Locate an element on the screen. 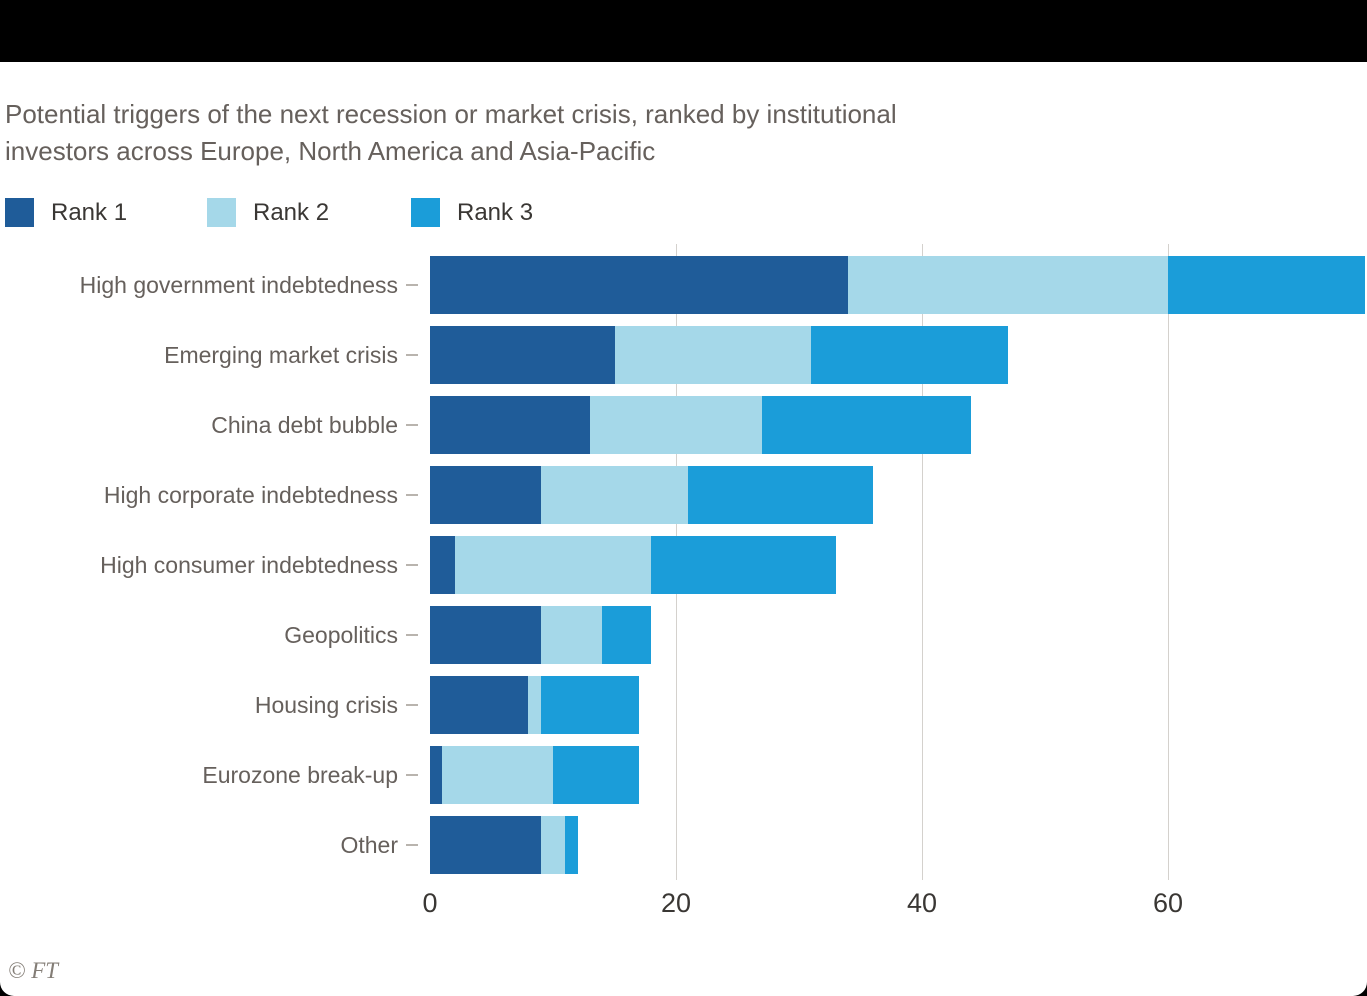 The image size is (1367, 996). x-tick-label-60: 60 is located at coordinates (1168, 903).